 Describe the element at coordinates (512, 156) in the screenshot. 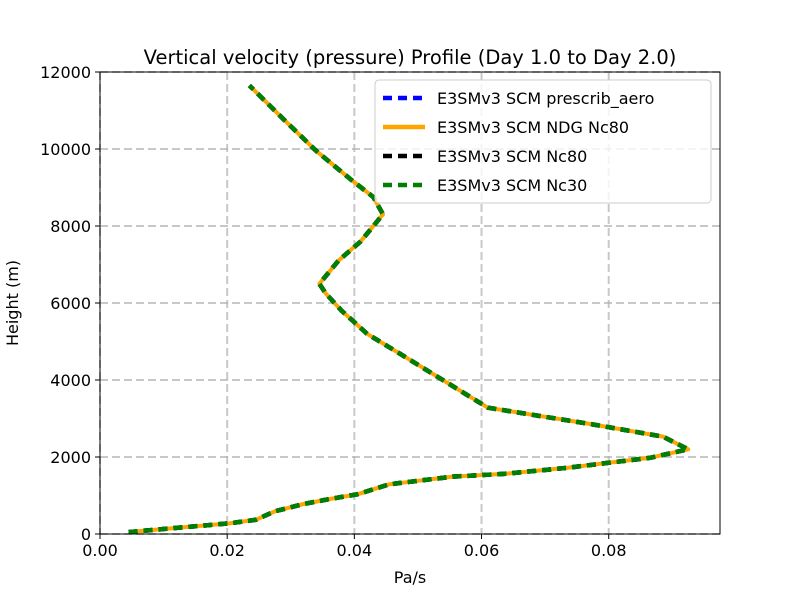

I see `legend-label-3: E3SMv3 SCM Nc80` at that location.